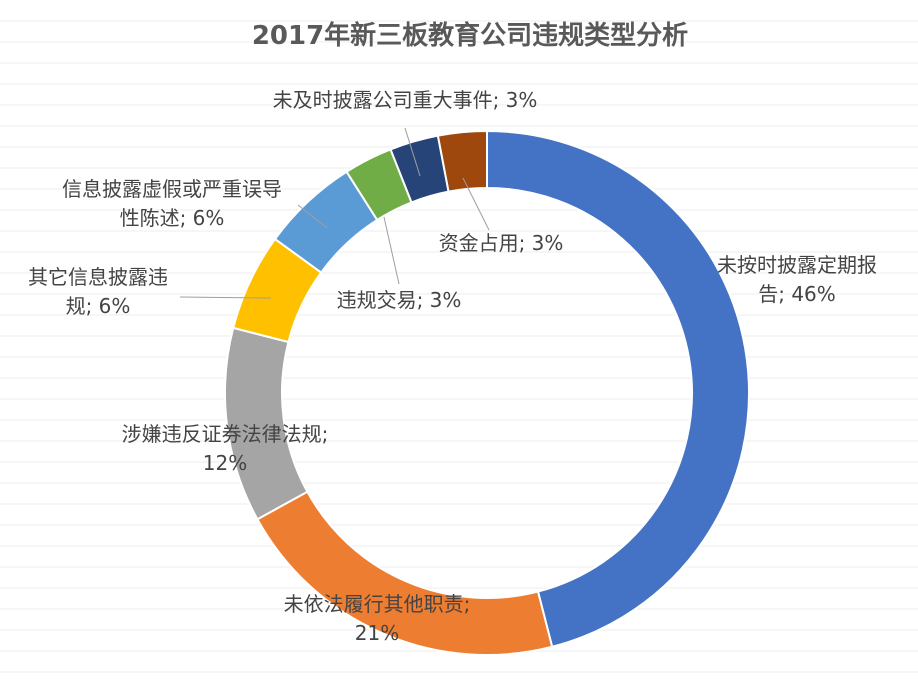 This screenshot has height=681, width=918. What do you see at coordinates (405, 100) in the screenshot?
I see `data-label-6-line-0: 未及时披露公司重大事件; 3%` at bounding box center [405, 100].